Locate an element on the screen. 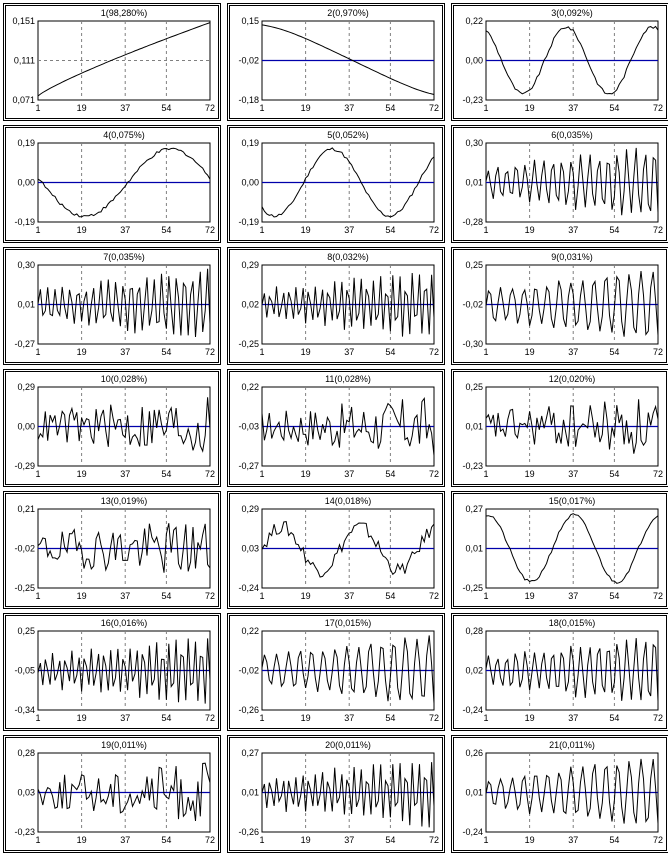  y-tick-label: -0,28 is located at coordinates (472, 222).